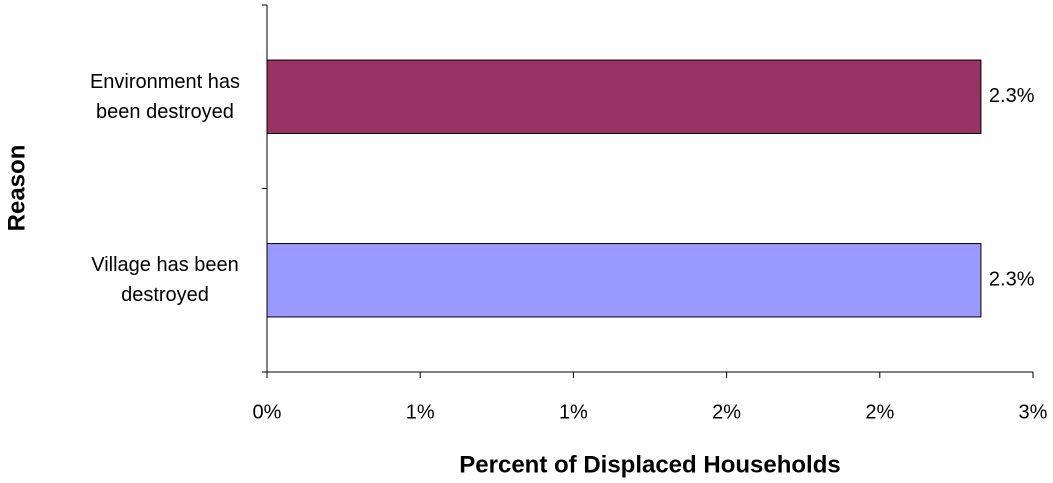 The height and width of the screenshot is (483, 1053). I want to click on y-tick-label: Village has been destroyed, so click(165, 280).